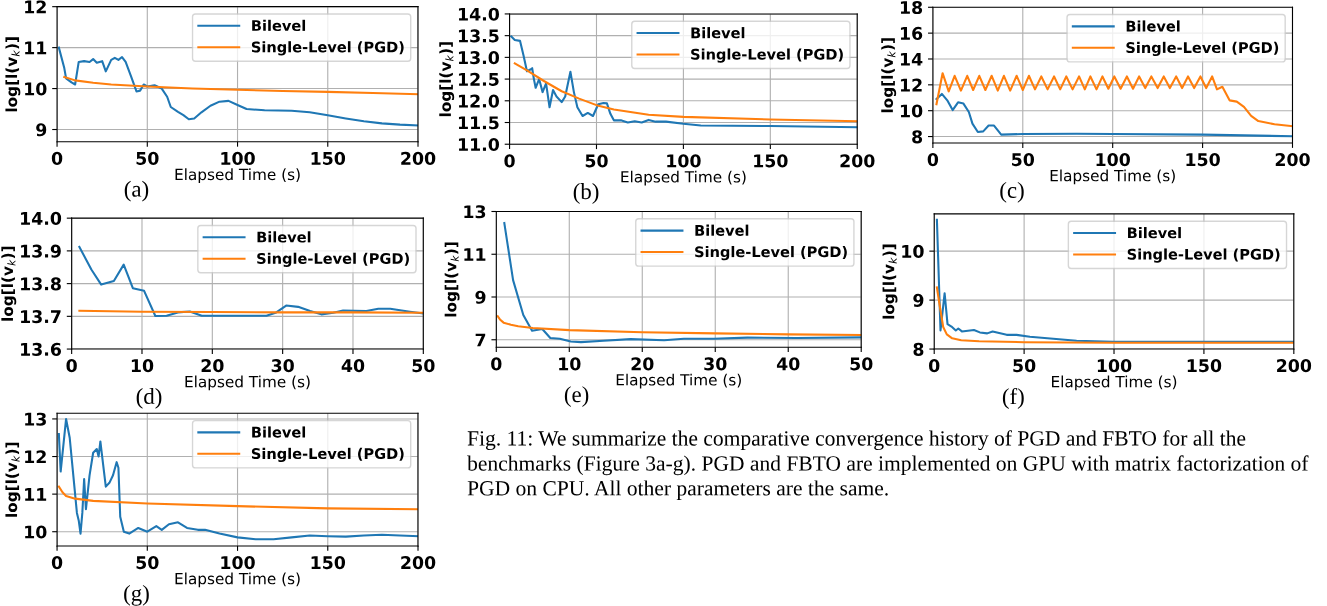 The width and height of the screenshot is (1327, 606). What do you see at coordinates (478, 123) in the screenshot?
I see `y-tick-label: 11.5` at bounding box center [478, 123].